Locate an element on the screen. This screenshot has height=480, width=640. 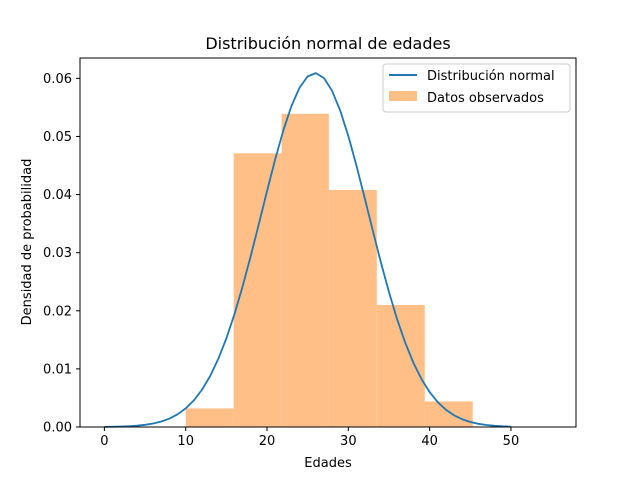
legend: Distribución normal Datos observados is located at coordinates (476, 88).